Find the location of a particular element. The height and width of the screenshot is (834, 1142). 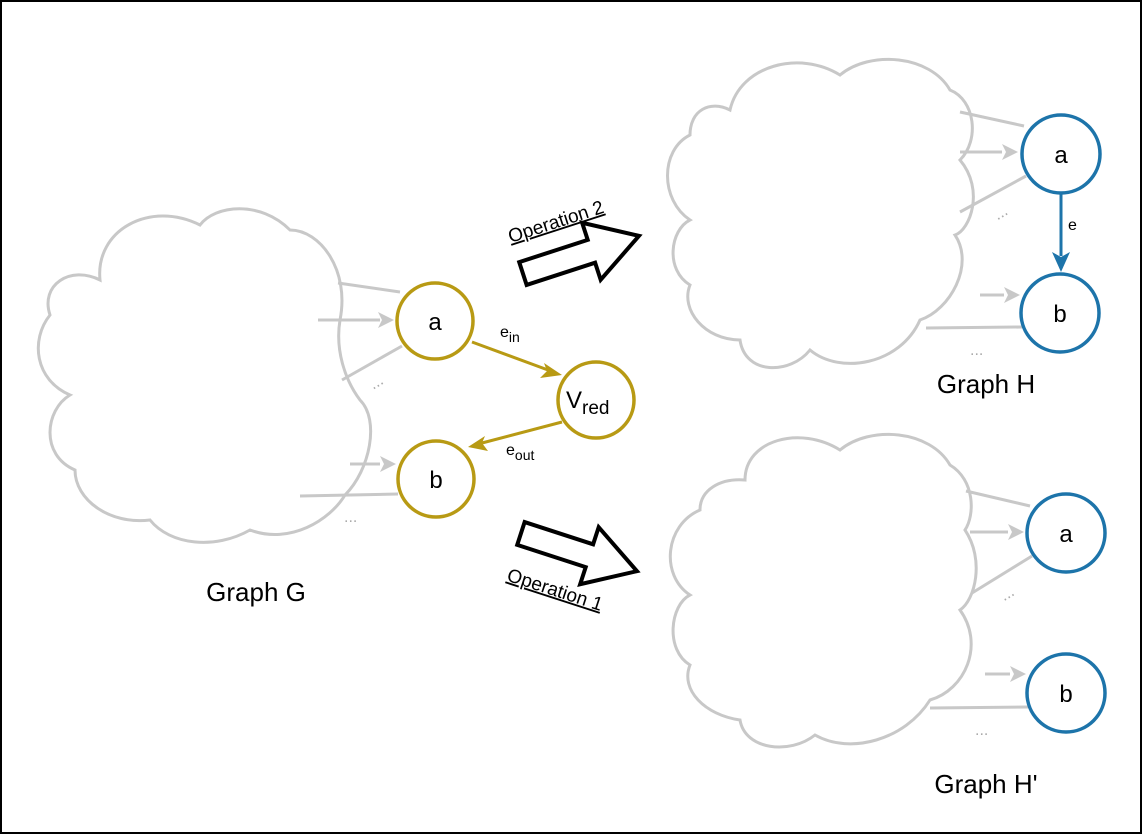

graph-g-node-b-label: b is located at coordinates (435, 480).